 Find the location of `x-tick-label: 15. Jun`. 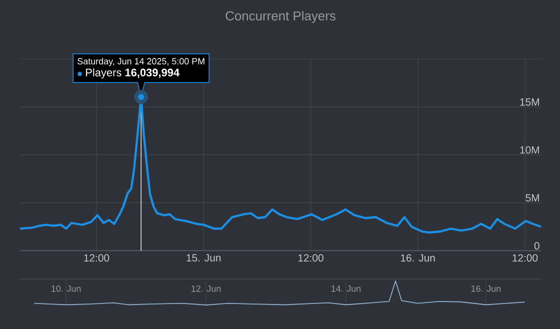

x-tick-label: 15. Jun is located at coordinates (203, 258).